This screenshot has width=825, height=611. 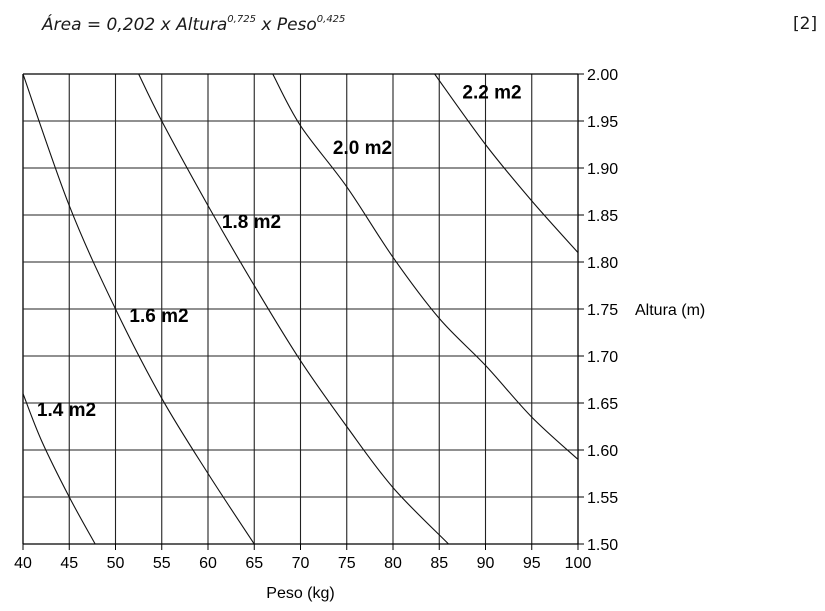 What do you see at coordinates (66, 410) in the screenshot?
I see `curve-label: 1.4 m2` at bounding box center [66, 410].